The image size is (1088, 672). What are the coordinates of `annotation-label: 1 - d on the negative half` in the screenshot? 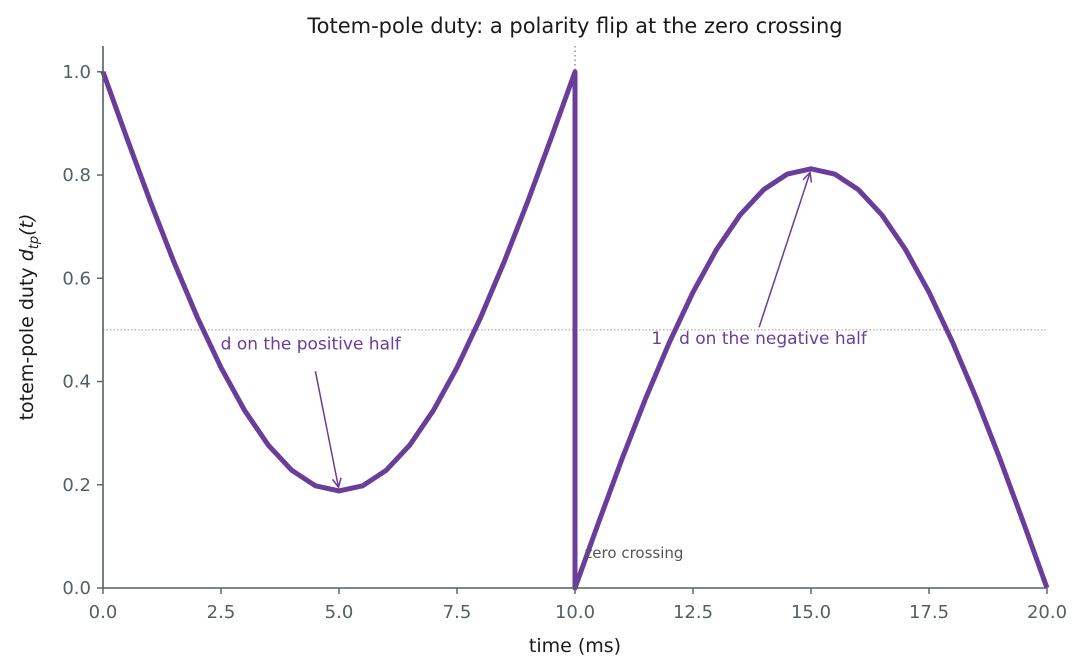 It's located at (759, 339).